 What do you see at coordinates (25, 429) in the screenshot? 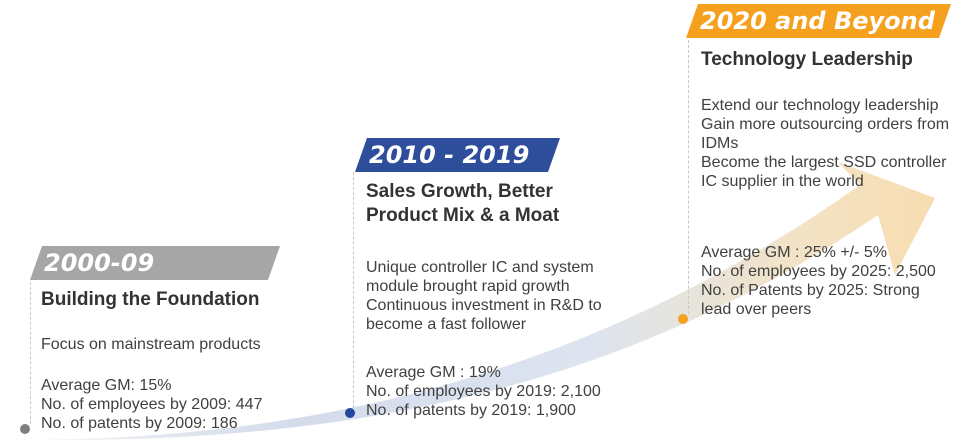
I see `timeline-dot-2000` at bounding box center [25, 429].